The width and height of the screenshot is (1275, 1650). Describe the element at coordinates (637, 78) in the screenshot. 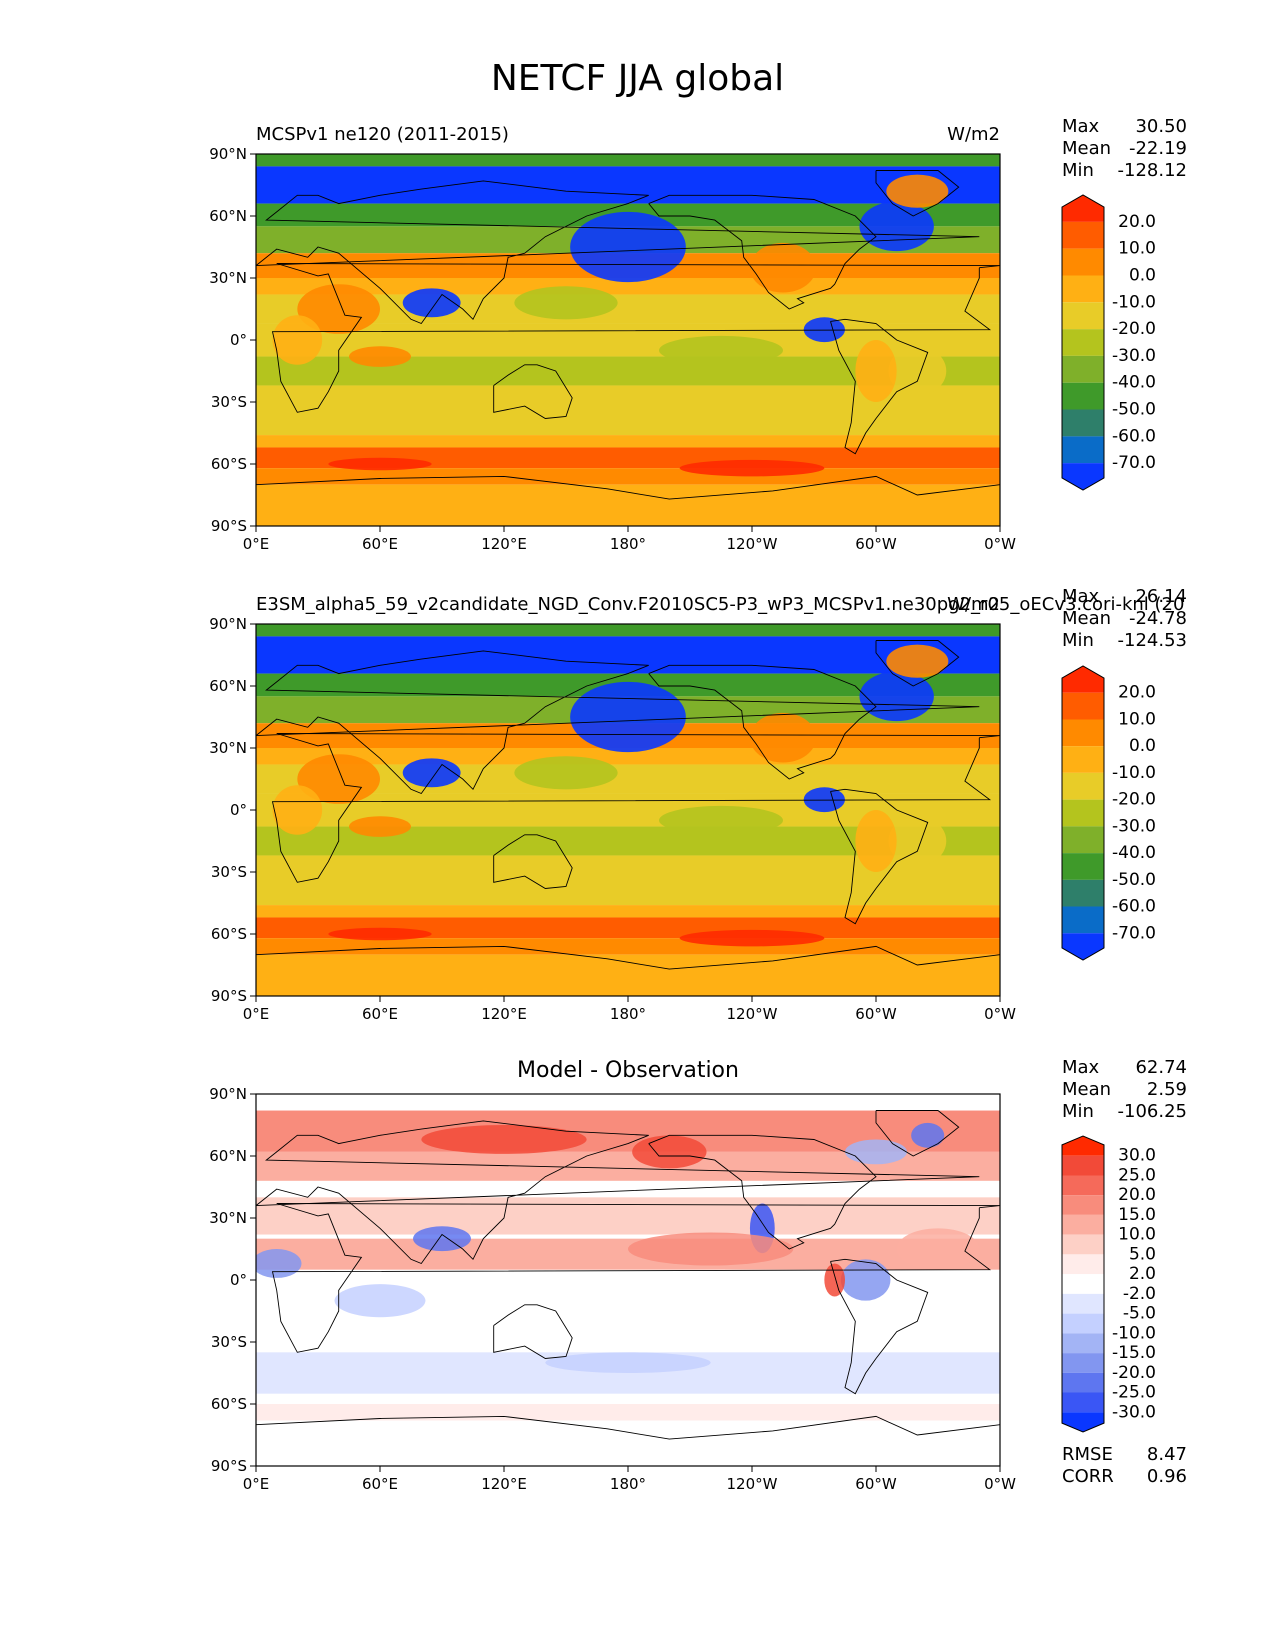

I see `figure-title: NETCF JJA global` at that location.